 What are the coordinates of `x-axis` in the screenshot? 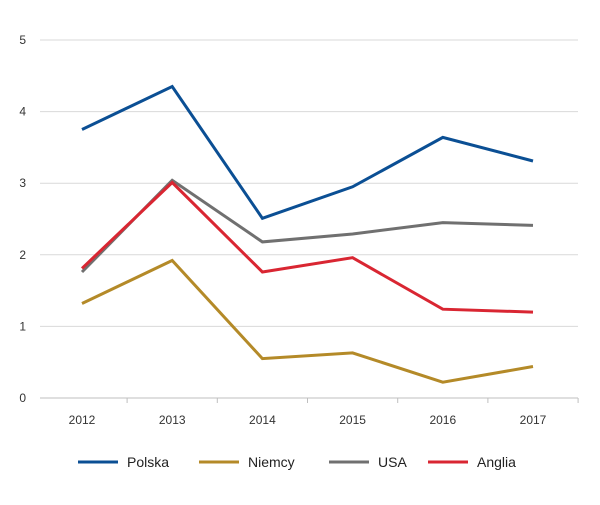 It's located at (309, 400).